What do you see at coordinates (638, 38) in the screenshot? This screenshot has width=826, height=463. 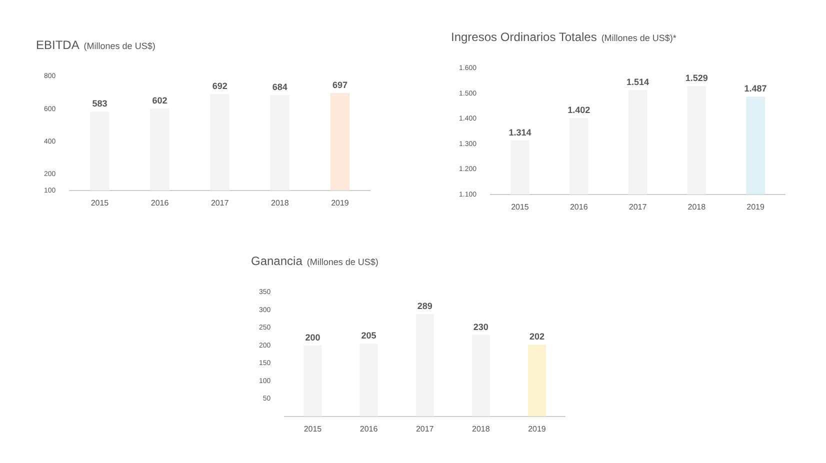 I see `chart-subtitle: (Millones de US$)*` at bounding box center [638, 38].